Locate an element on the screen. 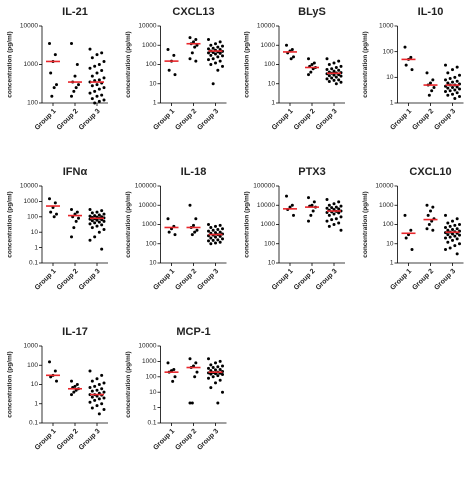 This screenshot has height=479, width=474. y-tick-label: 10000 is located at coordinates (147, 26).